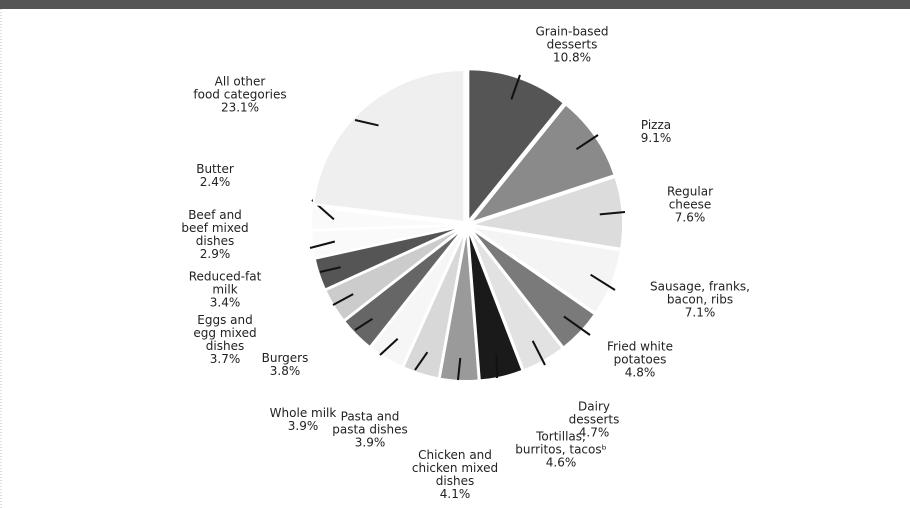  I want to click on slice-value: 7.6%, so click(690, 217).